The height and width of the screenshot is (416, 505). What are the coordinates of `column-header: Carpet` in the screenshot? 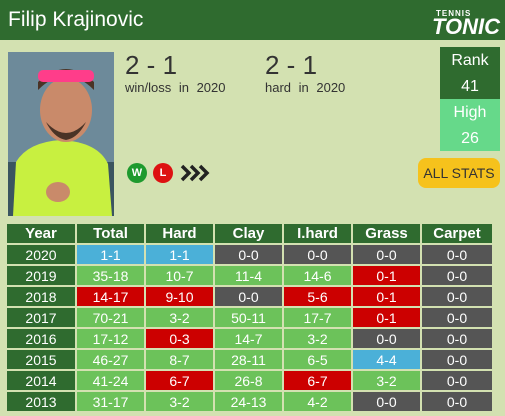 It's located at (457, 233).